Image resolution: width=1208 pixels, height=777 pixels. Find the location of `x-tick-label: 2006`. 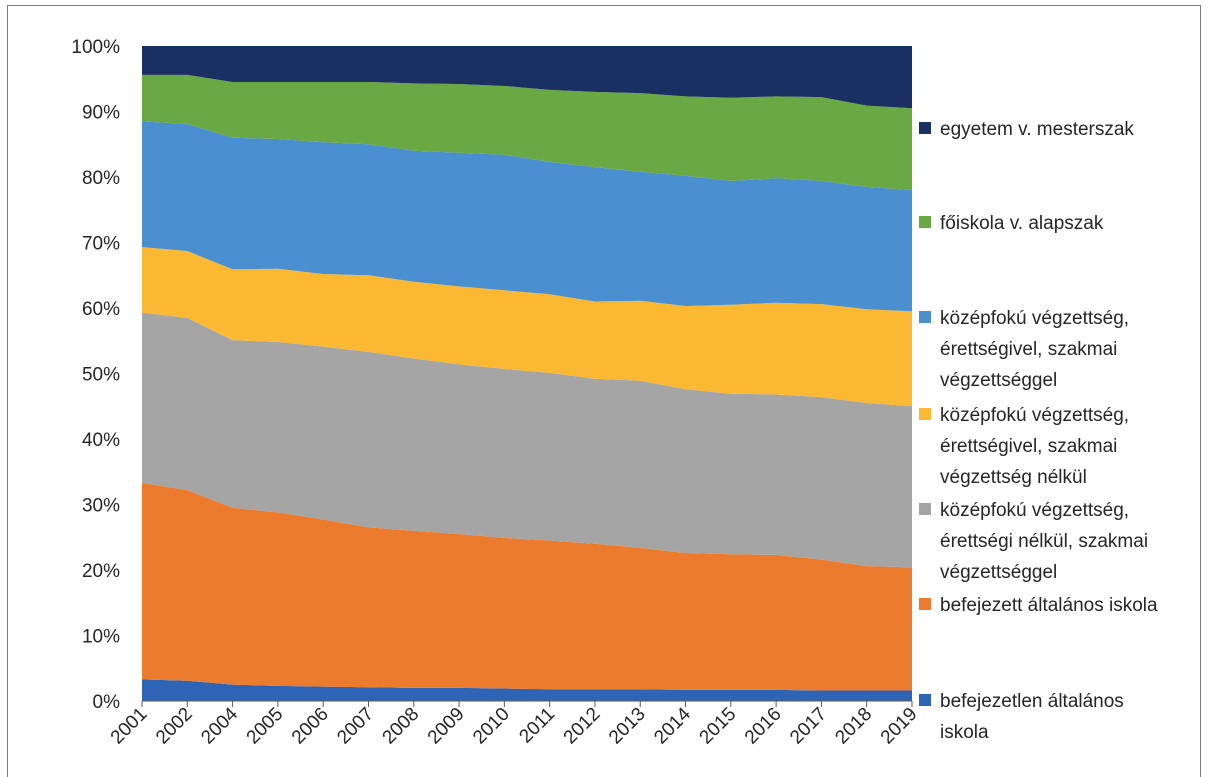

x-tick-label: 2006 is located at coordinates (310, 726).